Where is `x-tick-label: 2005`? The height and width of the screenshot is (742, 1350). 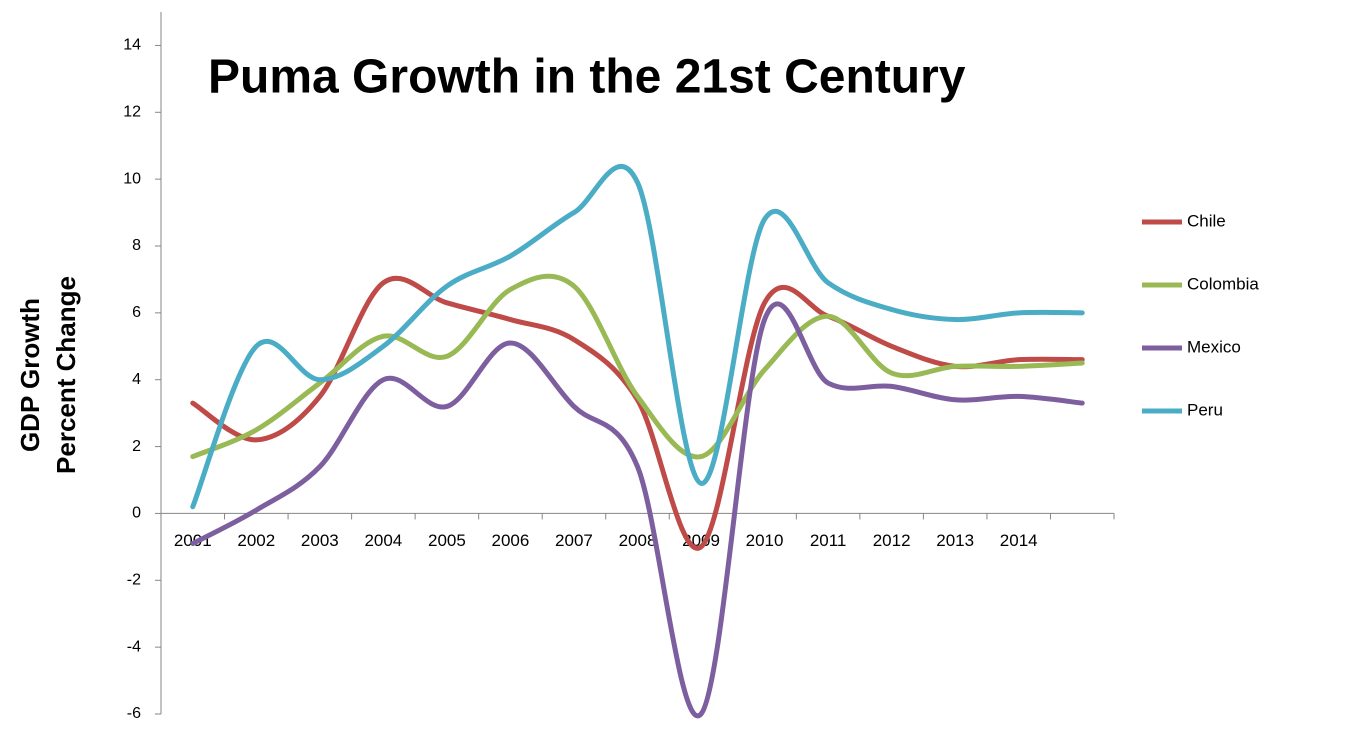
x-tick-label: 2005 is located at coordinates (447, 540).